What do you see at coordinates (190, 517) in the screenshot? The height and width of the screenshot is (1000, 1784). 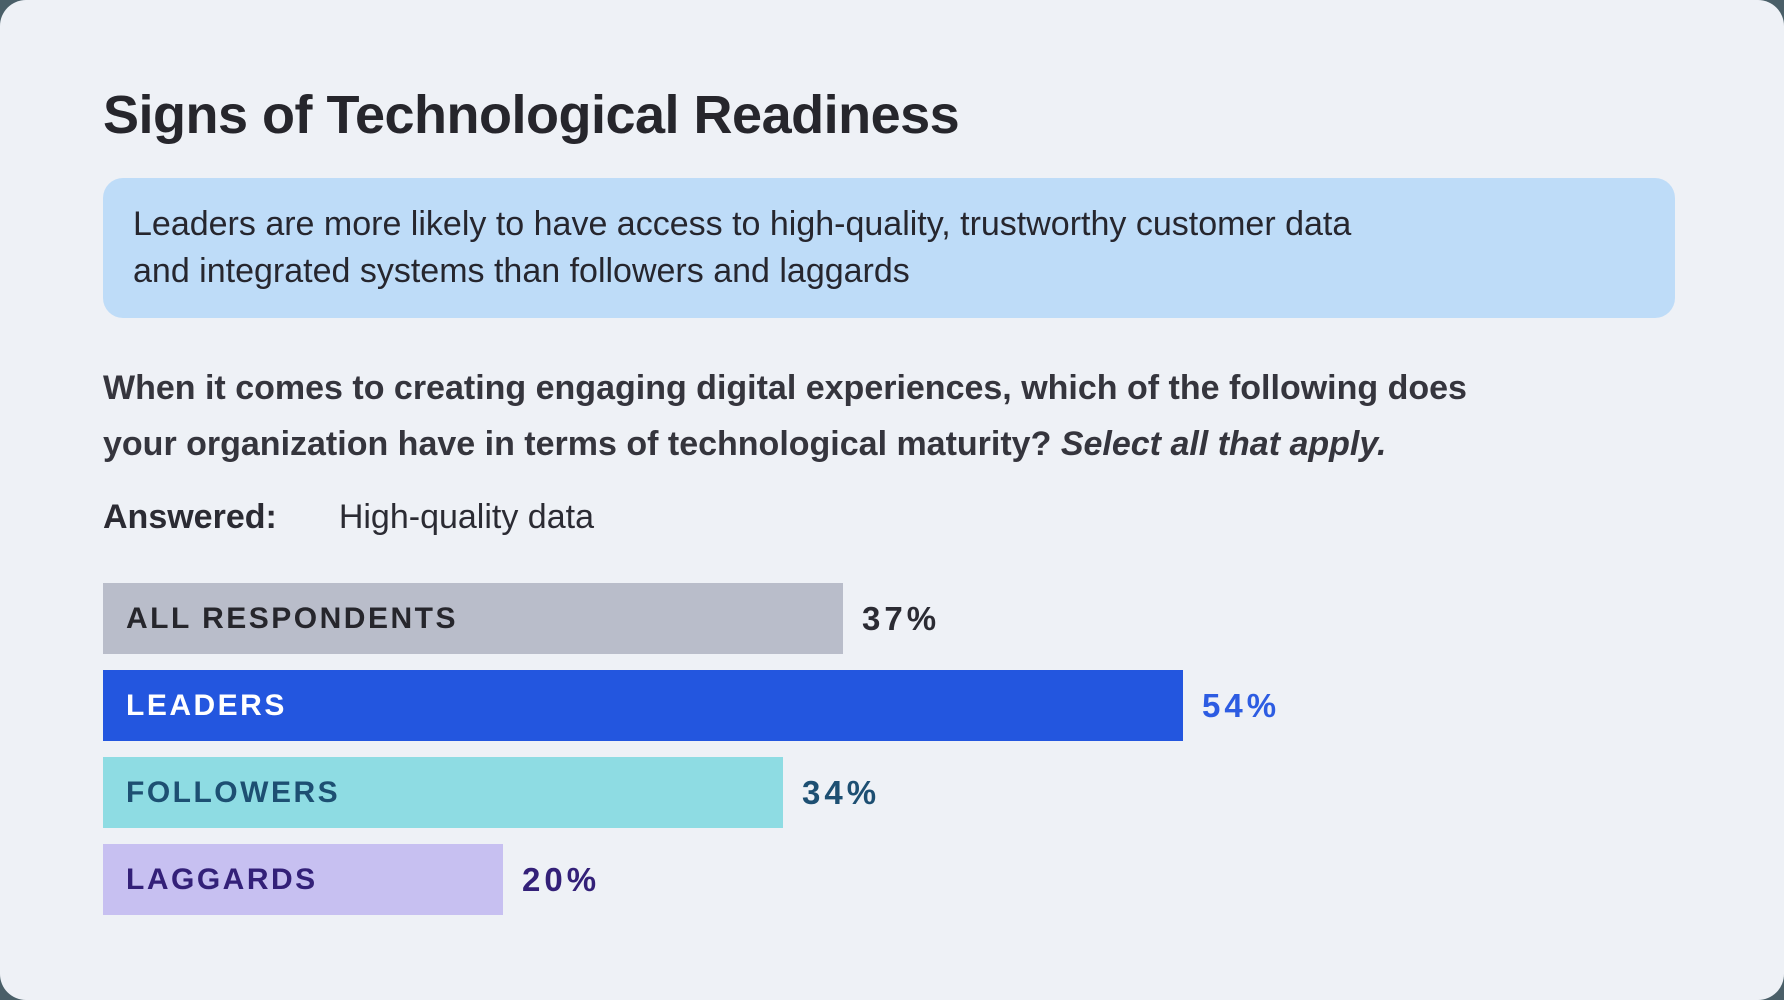 I see `answered-label: Answered:` at bounding box center [190, 517].